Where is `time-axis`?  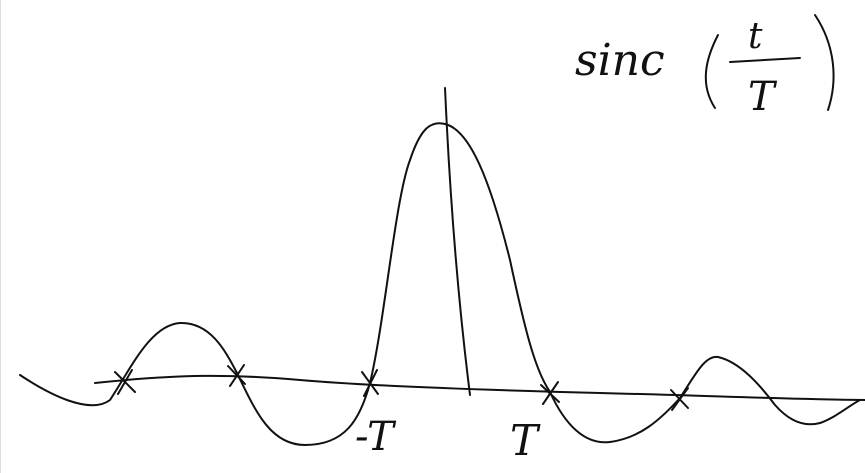 time-axis is located at coordinates (479, 387).